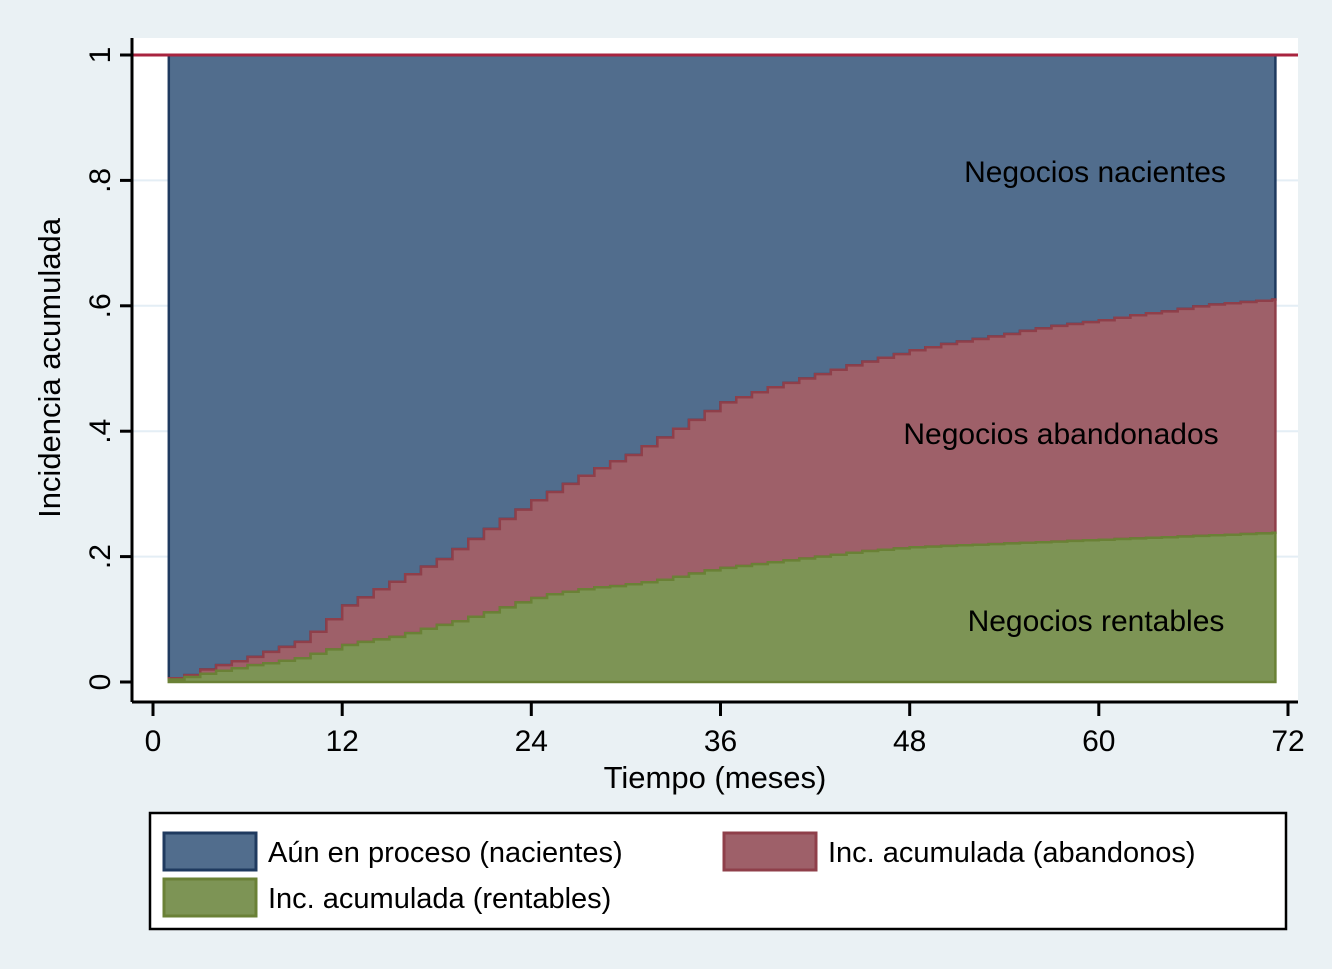 The image size is (1332, 969). Describe the element at coordinates (909, 741) in the screenshot. I see `x-tick-label: 48` at that location.